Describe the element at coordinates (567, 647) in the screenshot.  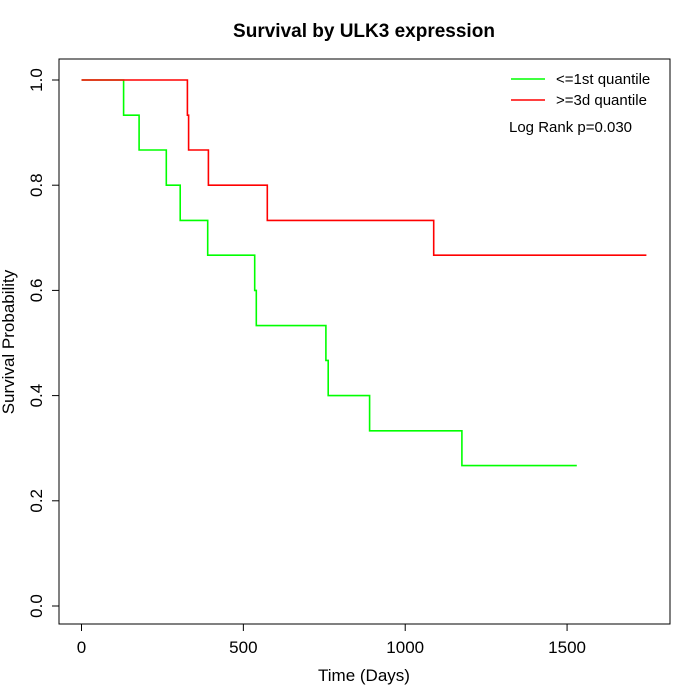
I see `x-tick-label: 1500` at that location.